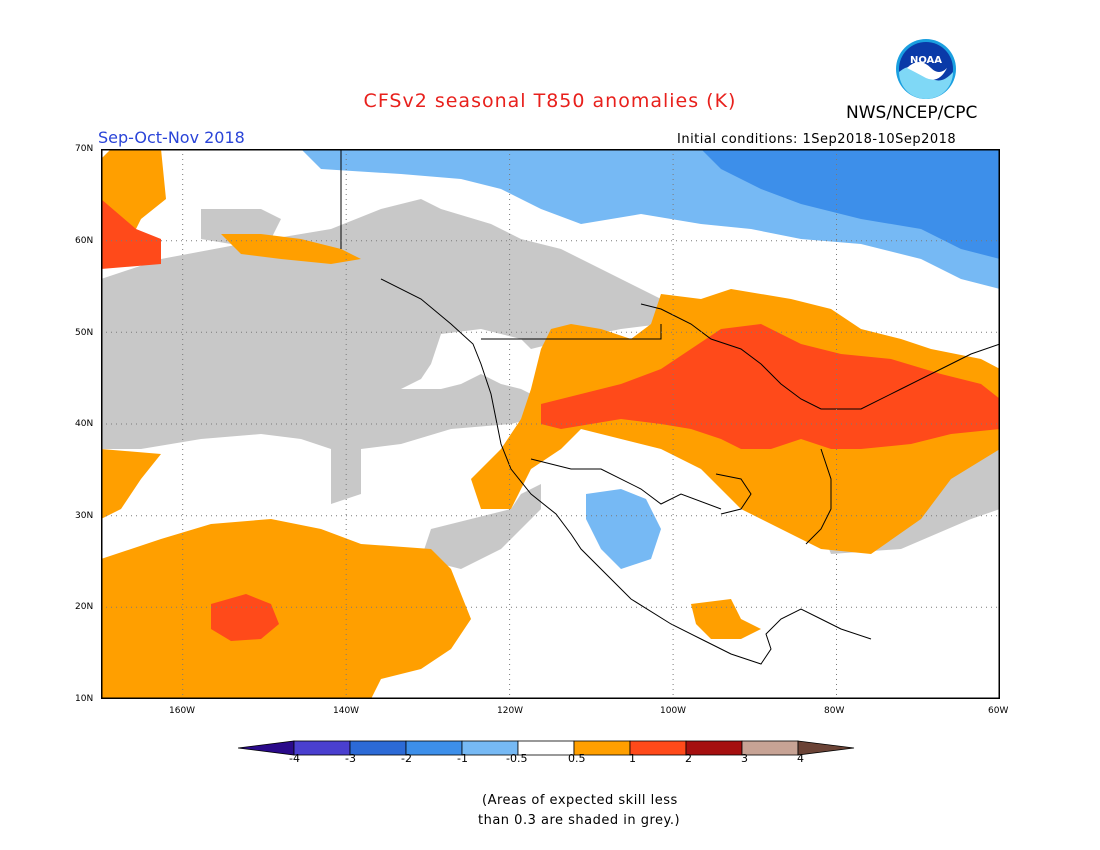 This screenshot has height=850, width=1100. I want to click on legend-label: 0.5, so click(577, 758).